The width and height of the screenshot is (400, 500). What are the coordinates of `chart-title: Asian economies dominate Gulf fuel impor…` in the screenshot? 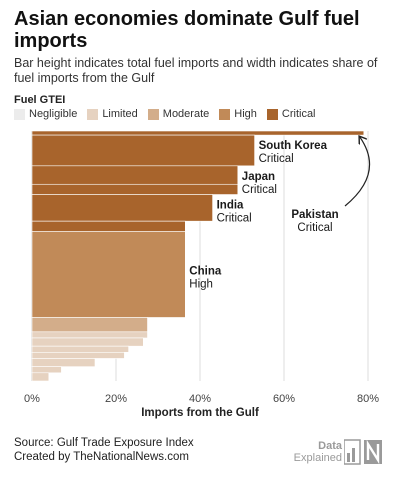 It's located at (187, 30).